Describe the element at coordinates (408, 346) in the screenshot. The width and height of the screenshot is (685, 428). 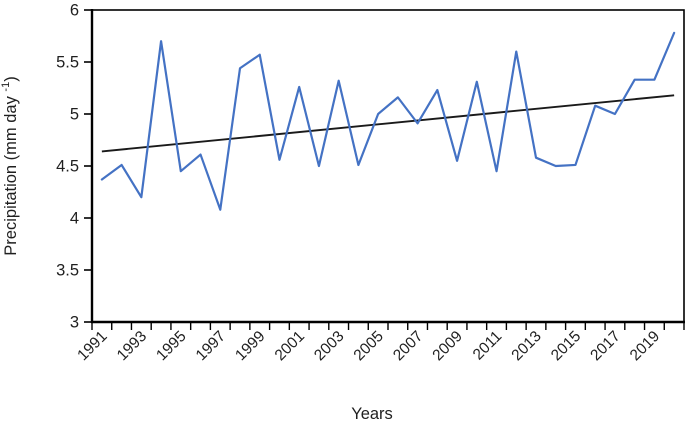
I see `x-tick-label: 2007` at that location.